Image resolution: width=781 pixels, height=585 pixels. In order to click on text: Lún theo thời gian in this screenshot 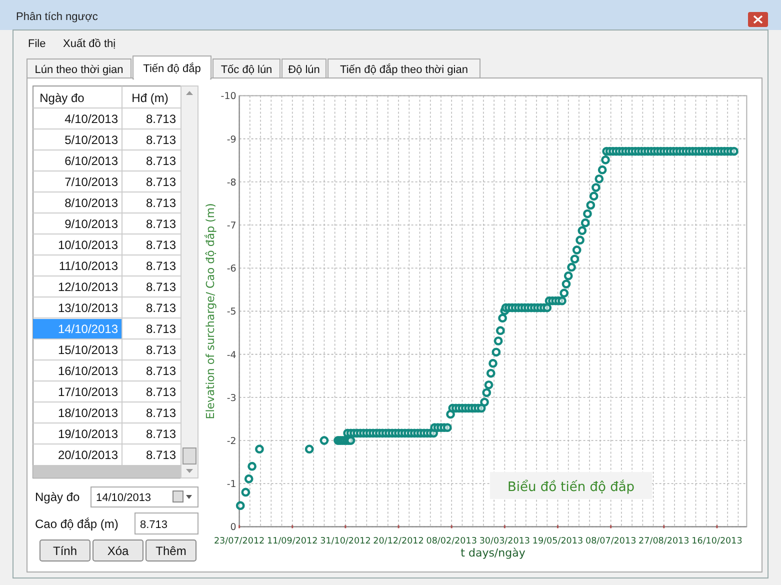, I will do `click(79, 70)`.